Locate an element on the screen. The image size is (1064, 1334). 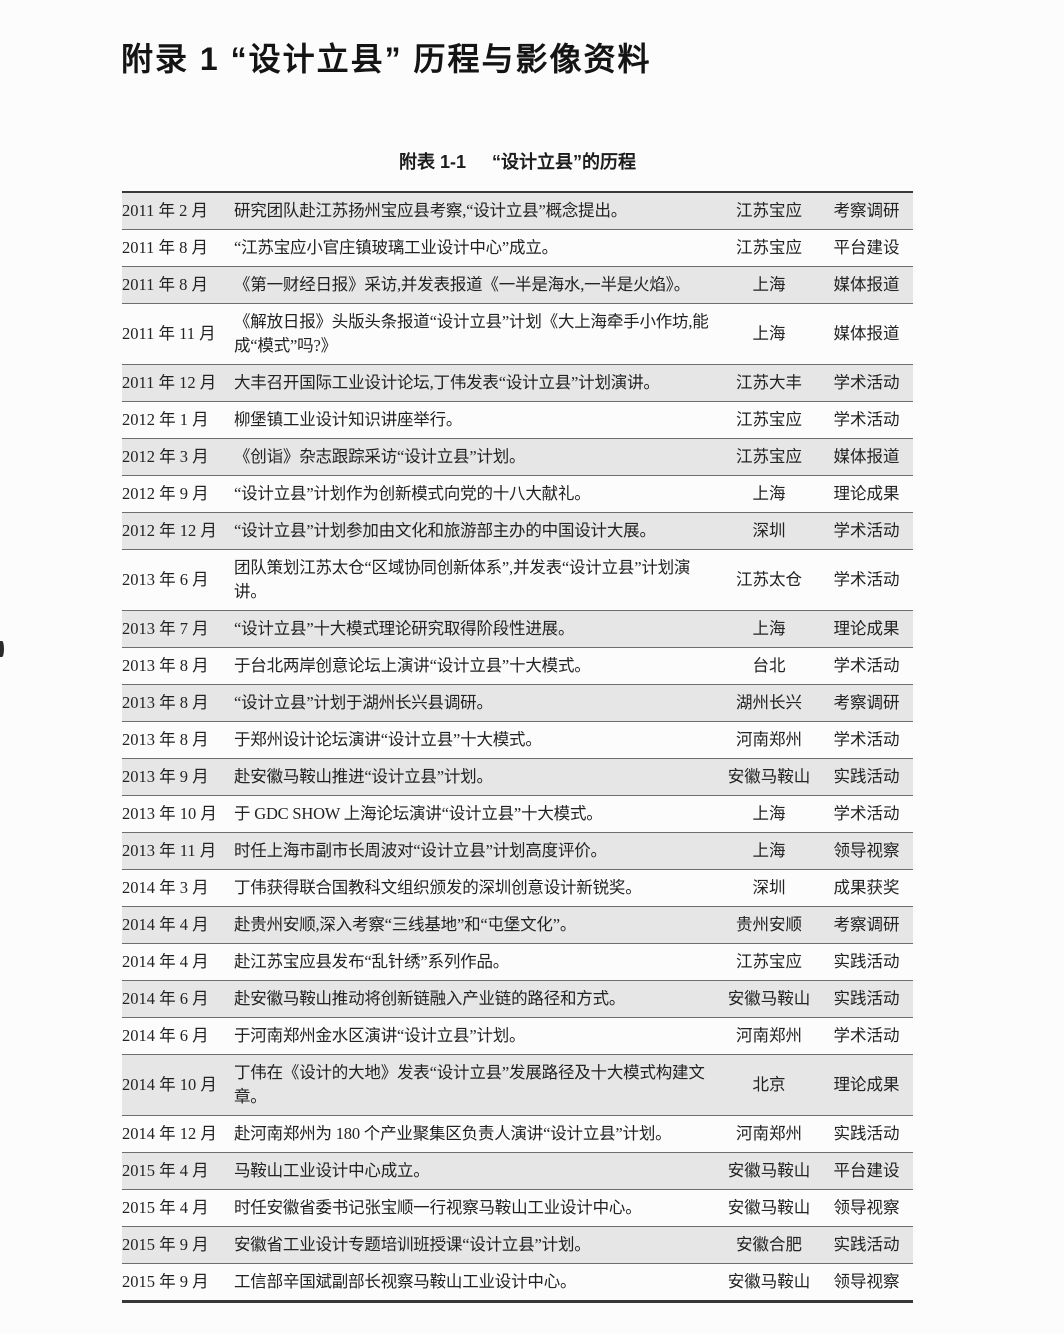
cell-date: 2011 年 12 月 is located at coordinates (169, 382).